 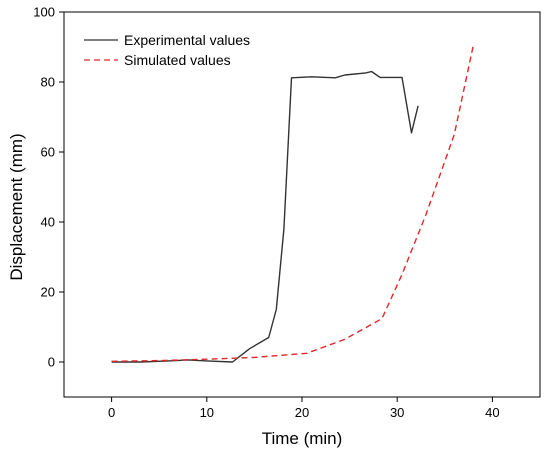 I want to click on x-axis-title: Time (min), so click(x=302, y=438).